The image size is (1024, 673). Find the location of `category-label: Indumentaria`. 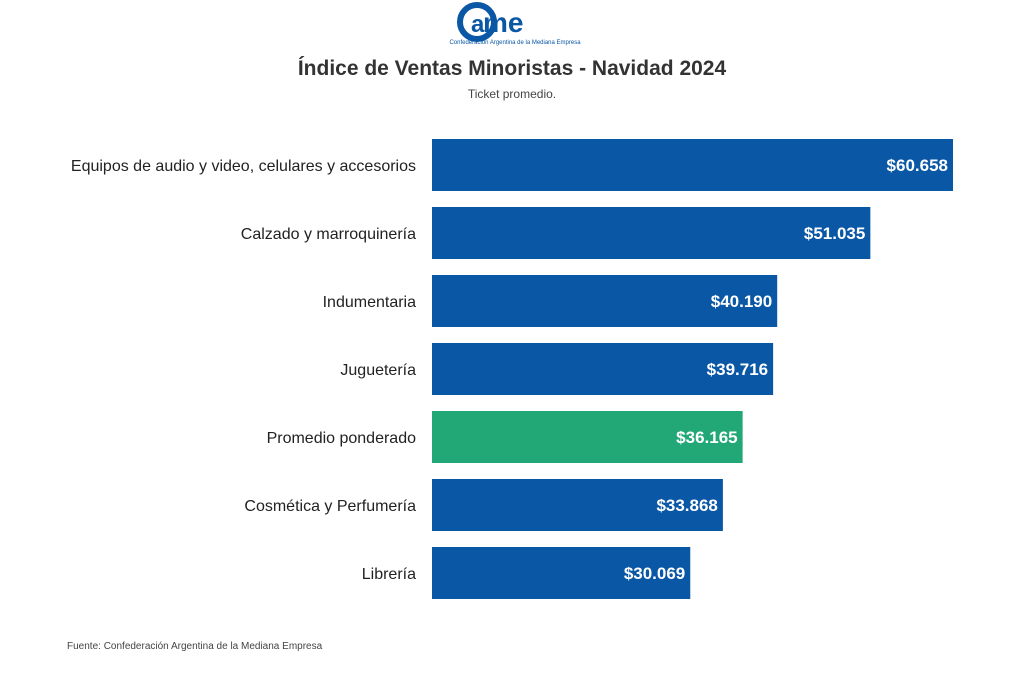

category-label: Indumentaria is located at coordinates (369, 302).